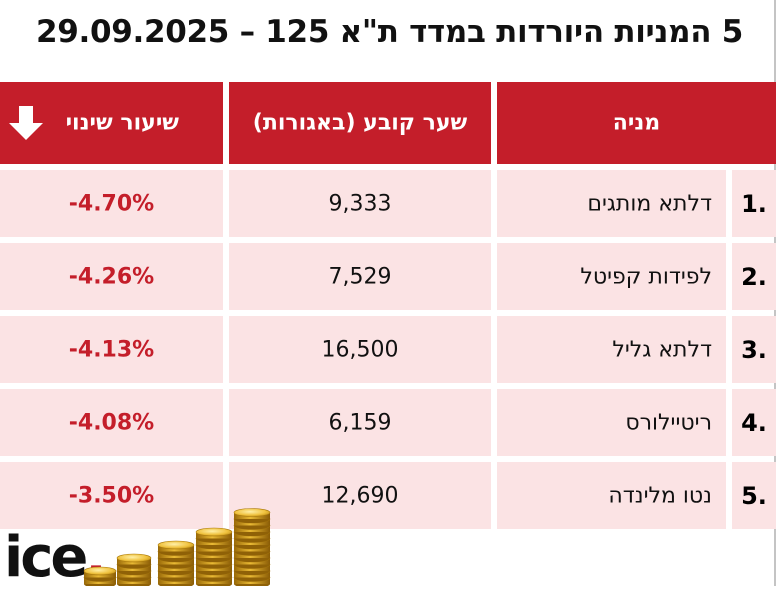 The width and height of the screenshot is (779, 590). I want to click on change-value: -3.50%, so click(111, 495).